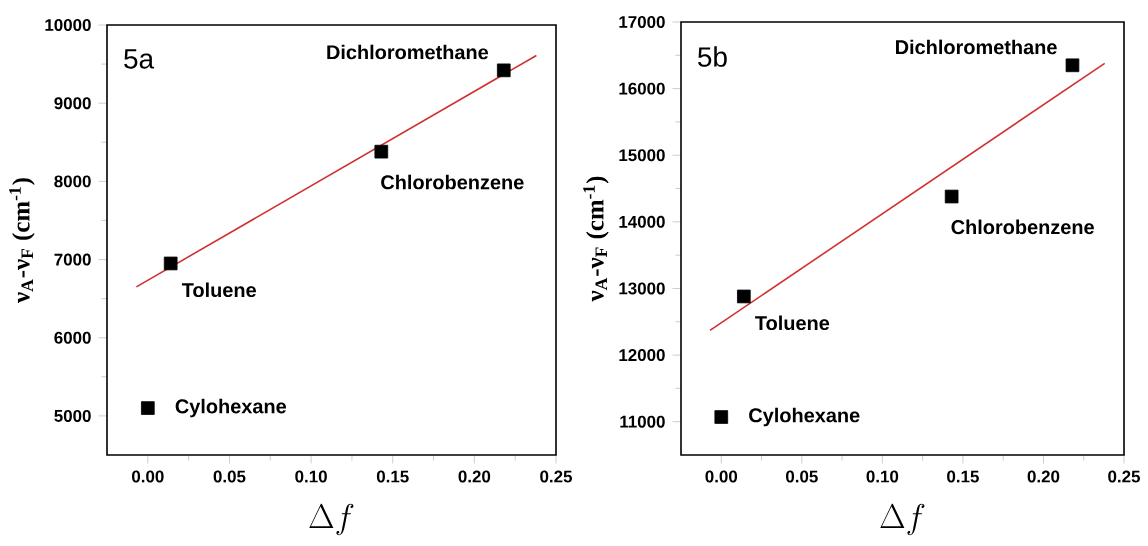  I want to click on y-tick-label: 8000, so click(72, 181).